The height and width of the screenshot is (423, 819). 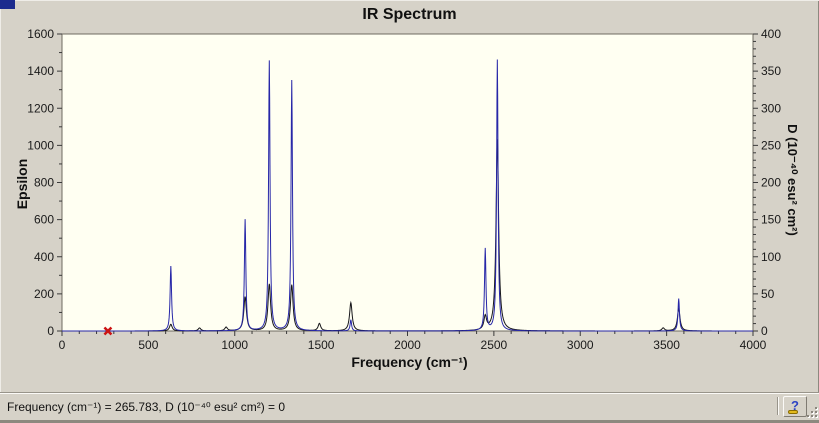 I want to click on y-left-tick-label: 1400, so click(x=40, y=71).